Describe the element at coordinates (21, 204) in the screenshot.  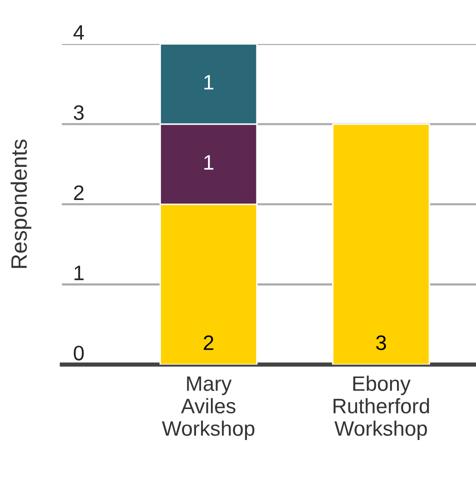
I see `y-axis-title: Respondents` at that location.